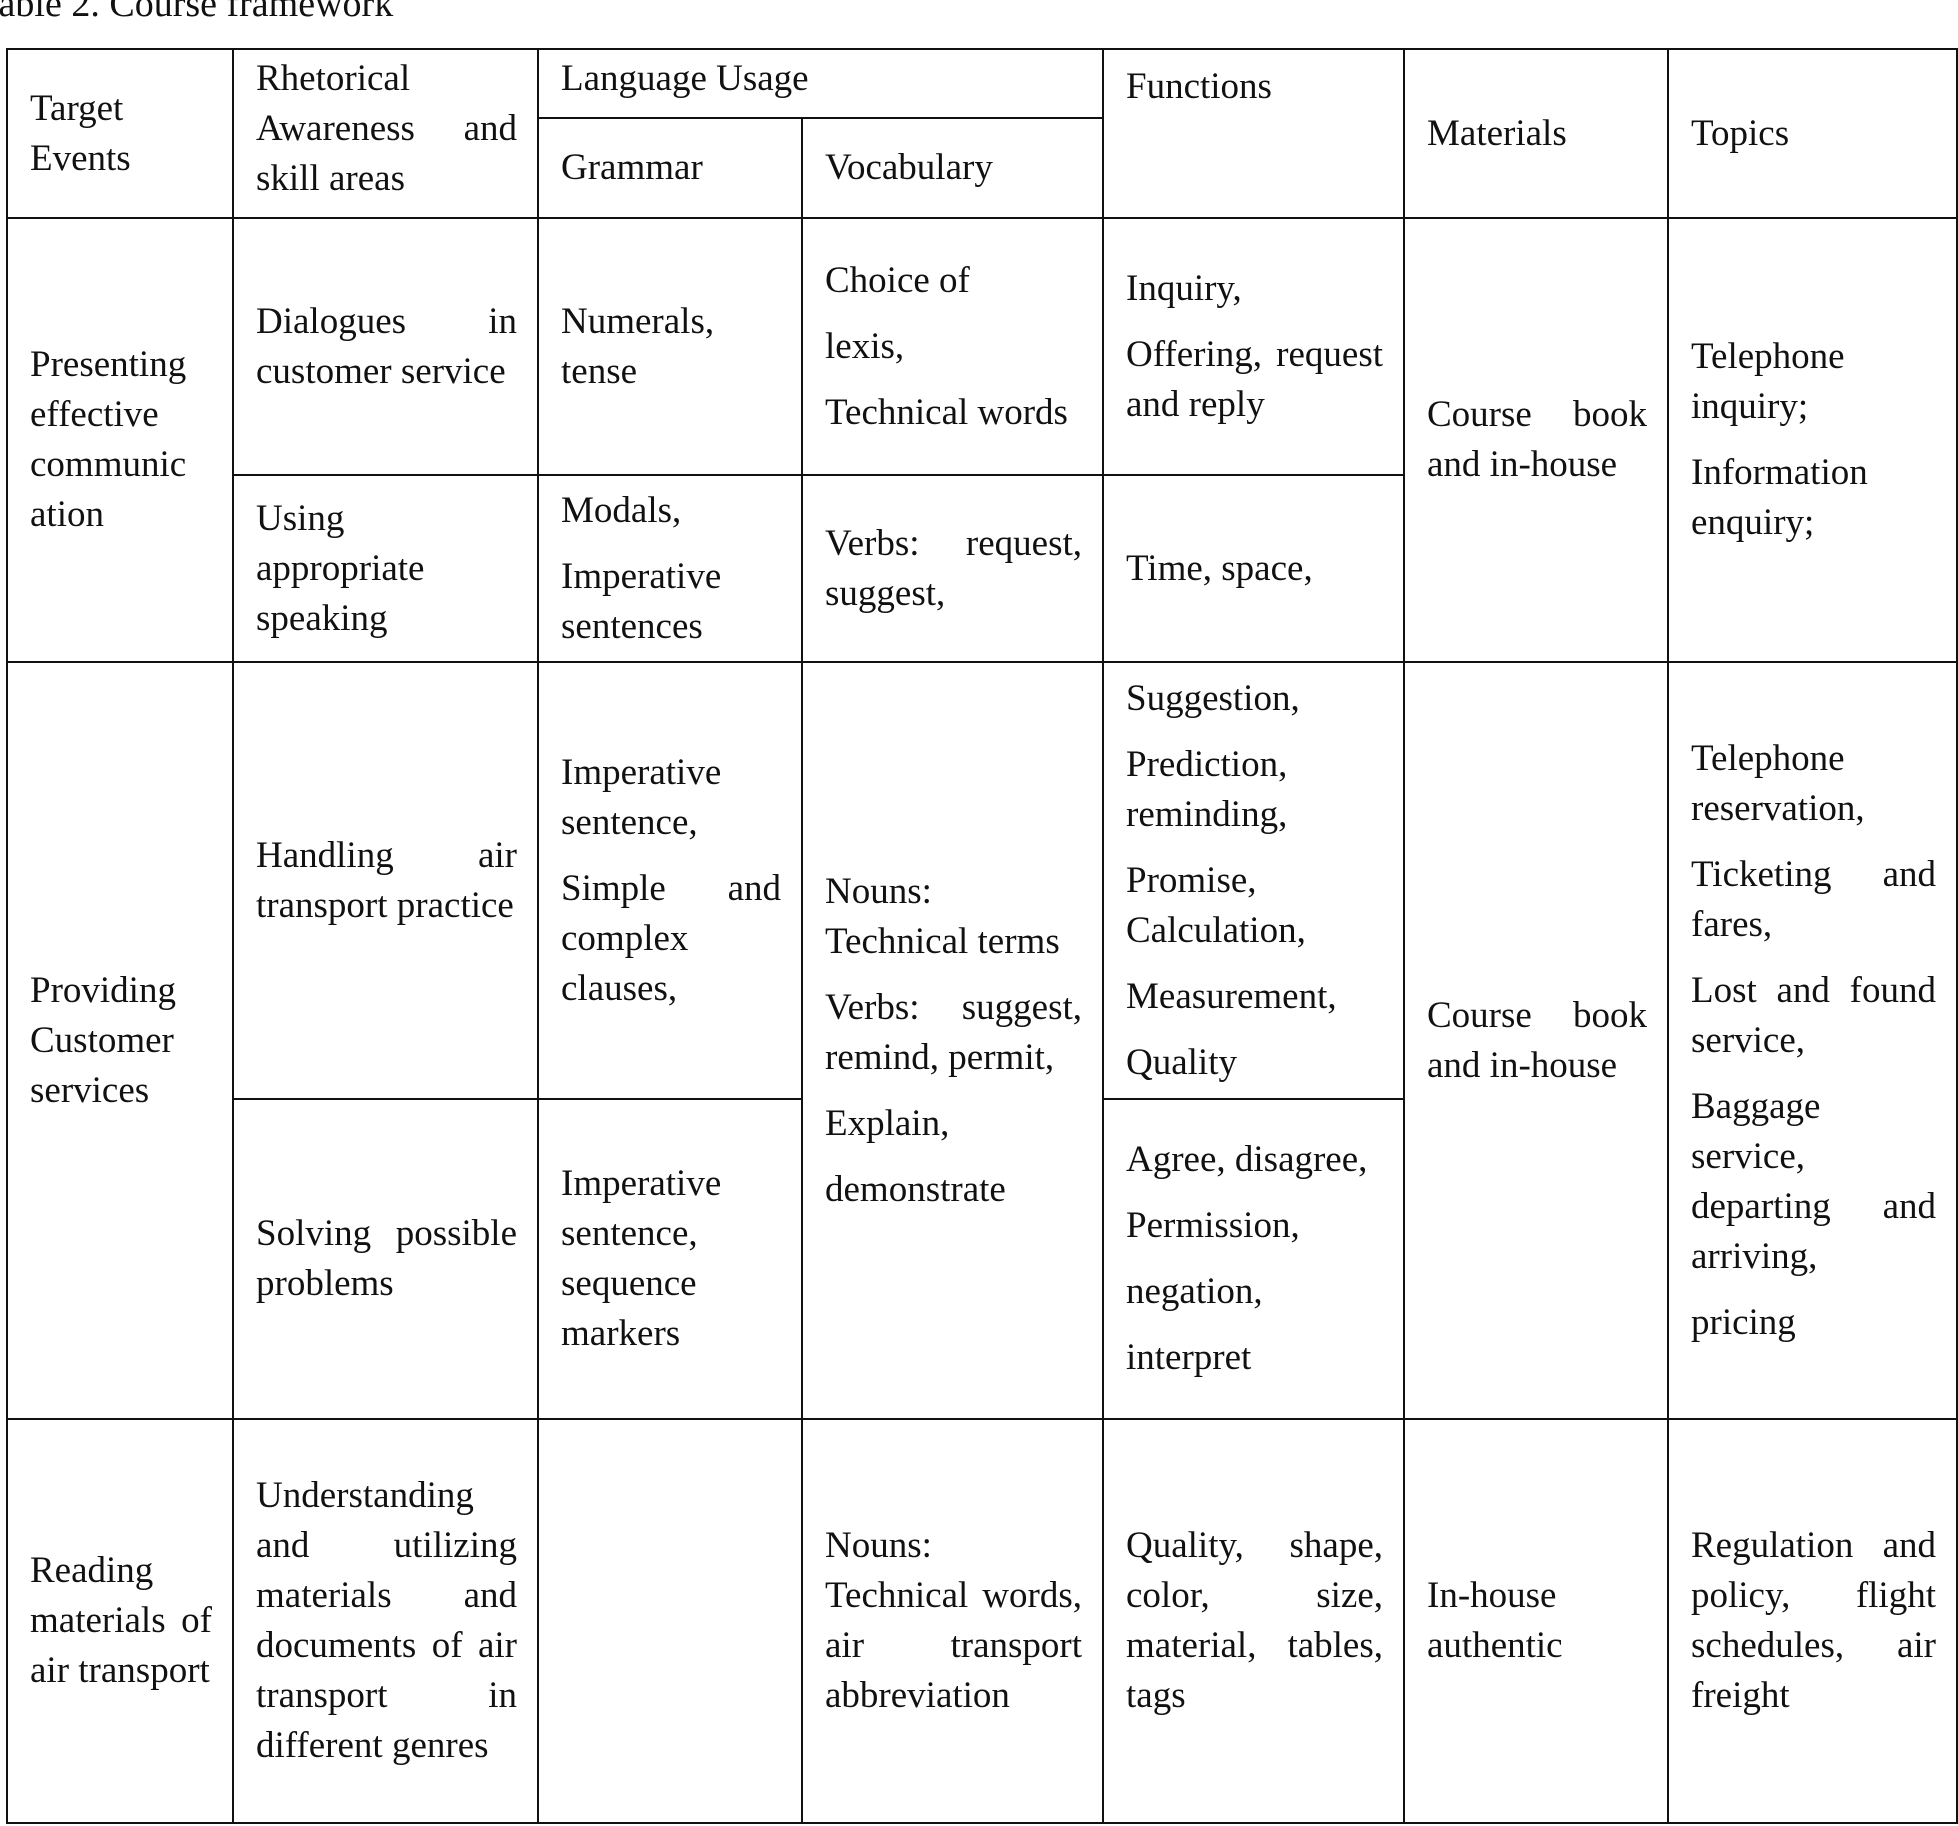 The image size is (1958, 1826). I want to click on header-materials: Materials, so click(1536, 133).